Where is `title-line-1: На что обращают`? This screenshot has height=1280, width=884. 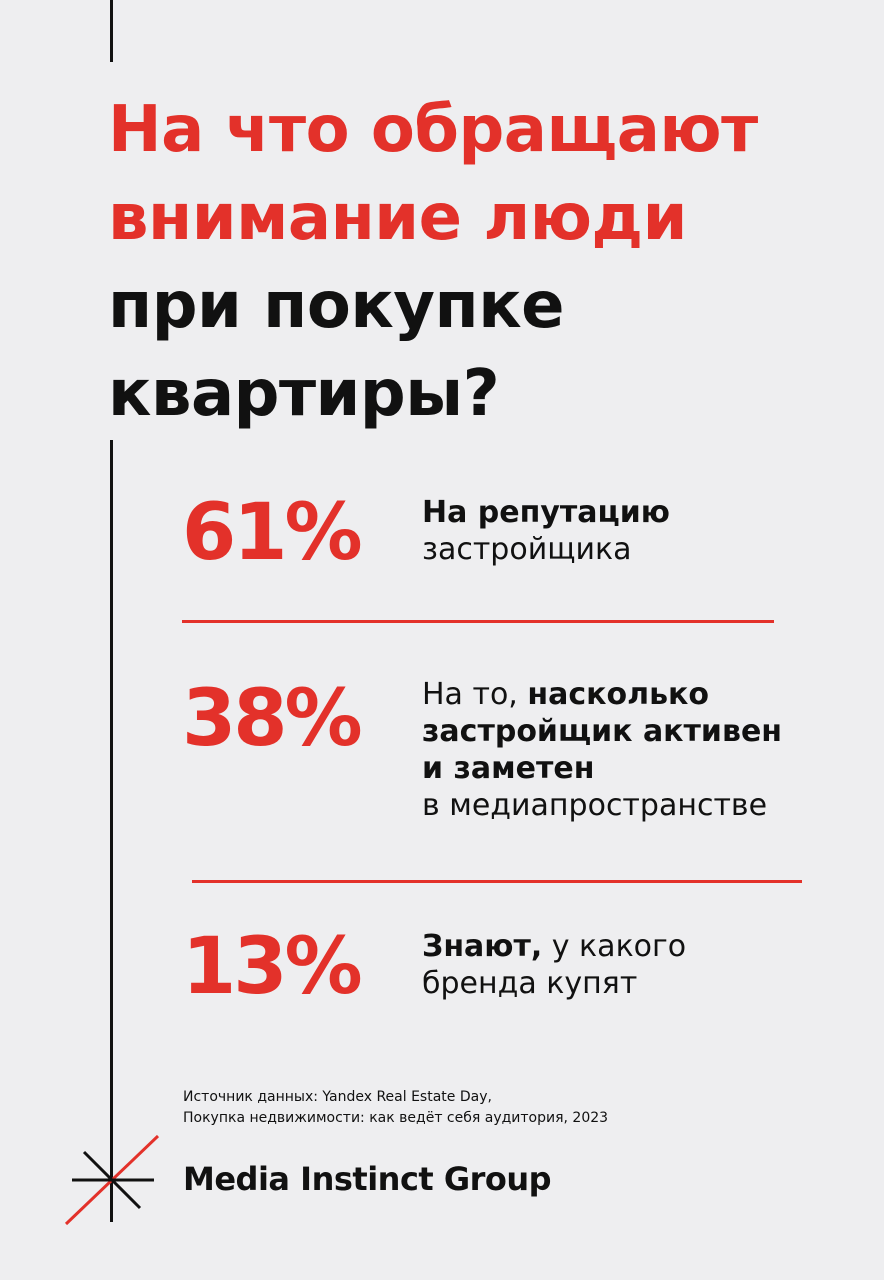
title-line-1: На что обращают is located at coordinates (433, 130).